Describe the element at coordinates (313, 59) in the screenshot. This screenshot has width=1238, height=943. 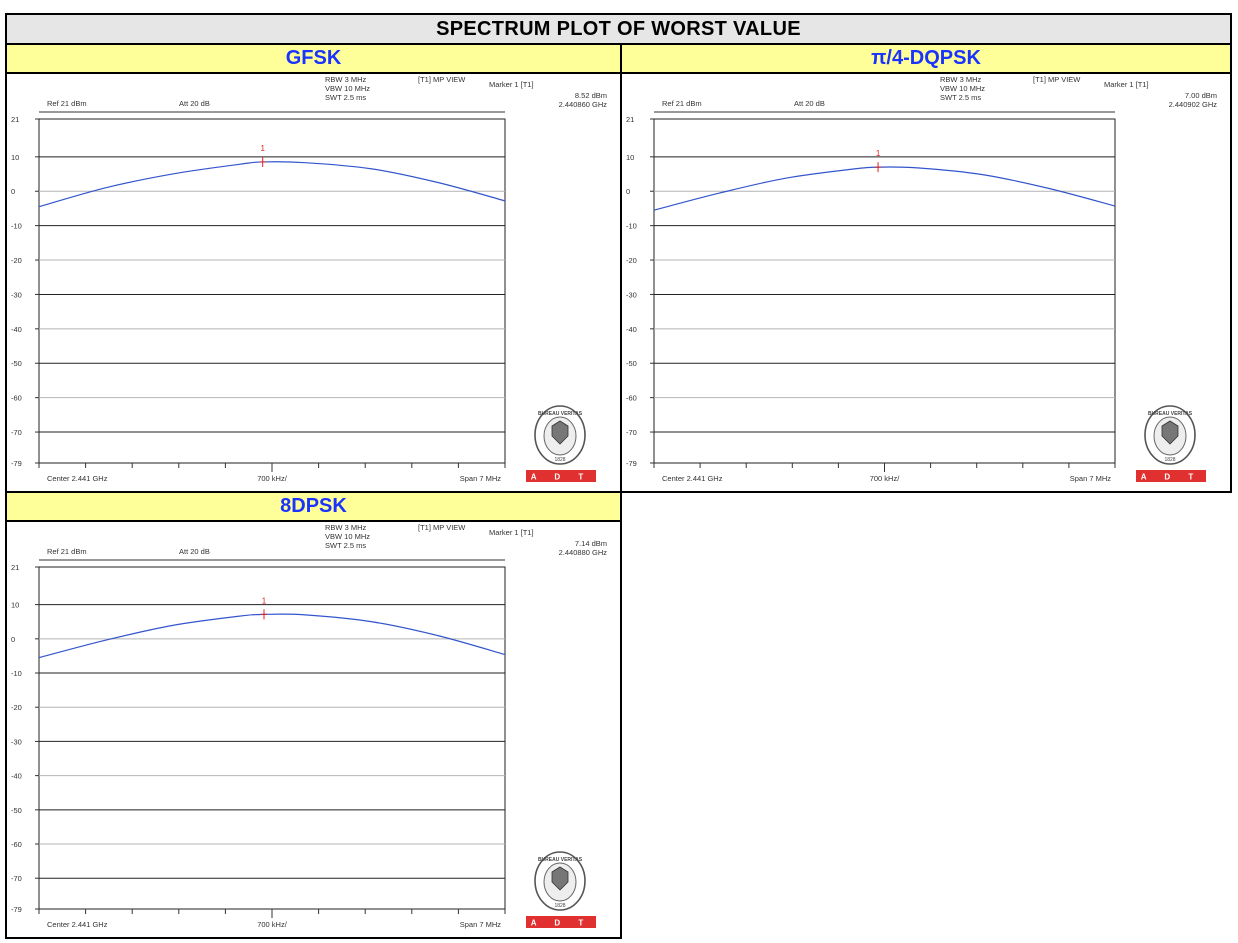
I see `panel-label: GFSK` at that location.